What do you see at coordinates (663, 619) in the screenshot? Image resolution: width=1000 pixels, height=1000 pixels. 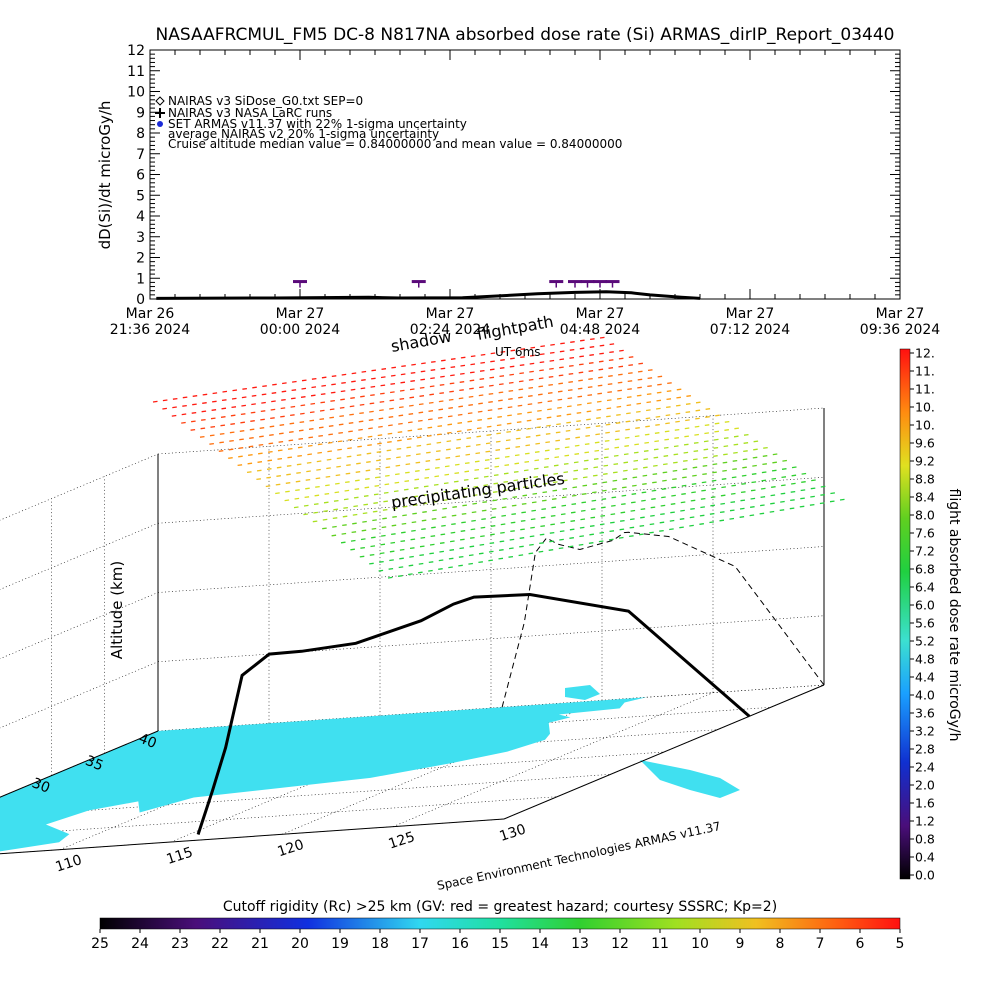 I see `shadow-track` at bounding box center [663, 619].